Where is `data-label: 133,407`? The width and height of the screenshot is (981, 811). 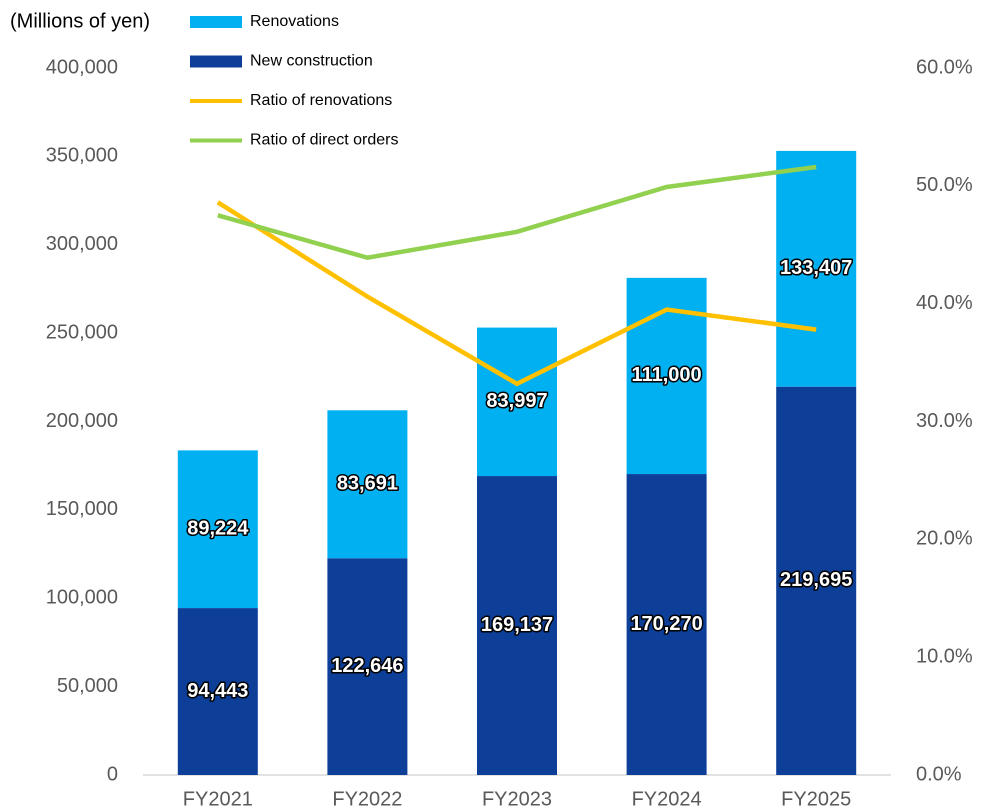
data-label: 133,407 is located at coordinates (816, 268).